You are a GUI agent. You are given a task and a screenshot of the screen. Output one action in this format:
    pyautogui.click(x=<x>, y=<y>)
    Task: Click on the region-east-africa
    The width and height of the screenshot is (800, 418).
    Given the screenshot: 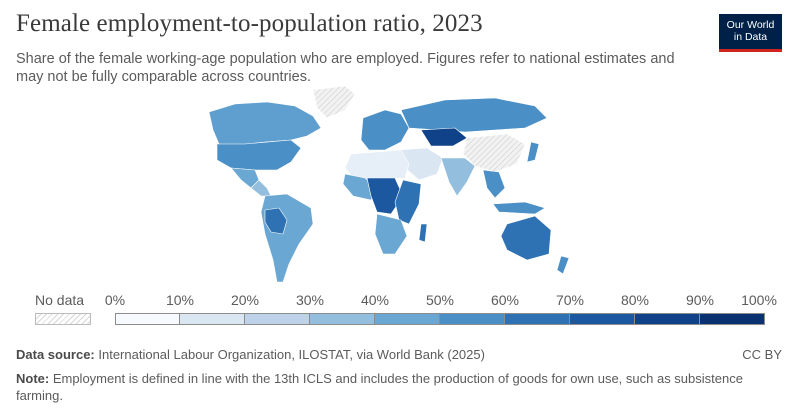 What is the action you would take?
    pyautogui.click(x=408, y=202)
    